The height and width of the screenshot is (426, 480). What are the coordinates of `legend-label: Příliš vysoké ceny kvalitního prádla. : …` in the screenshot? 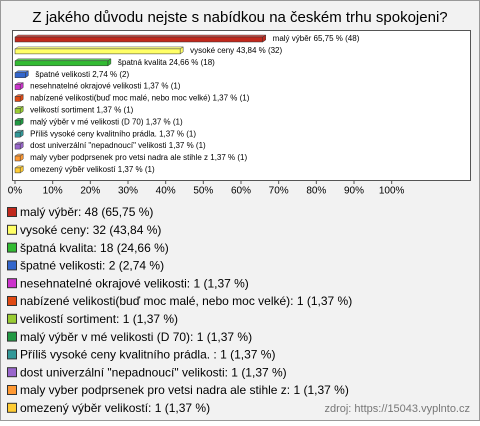 It's located at (147, 355).